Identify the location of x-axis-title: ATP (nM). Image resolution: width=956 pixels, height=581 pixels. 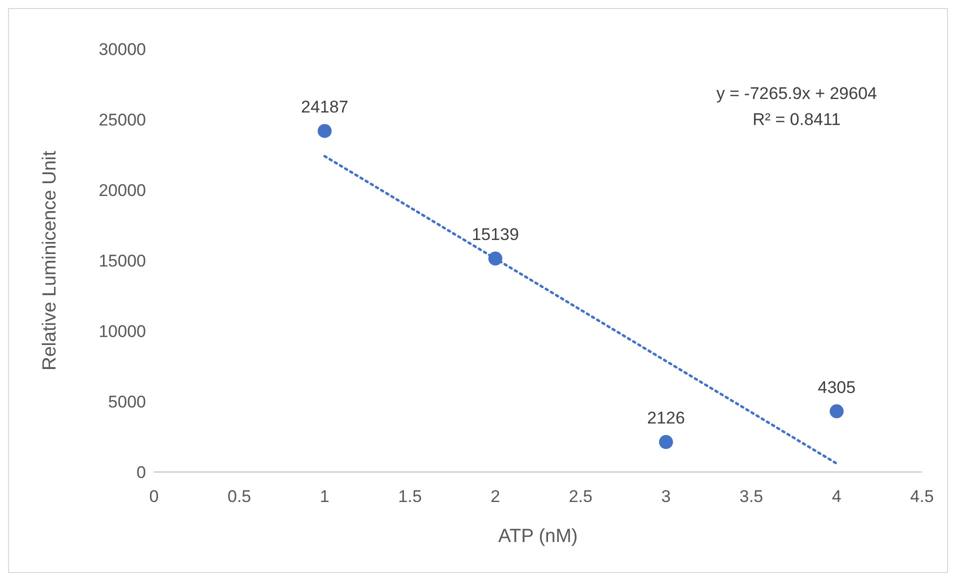
(538, 536).